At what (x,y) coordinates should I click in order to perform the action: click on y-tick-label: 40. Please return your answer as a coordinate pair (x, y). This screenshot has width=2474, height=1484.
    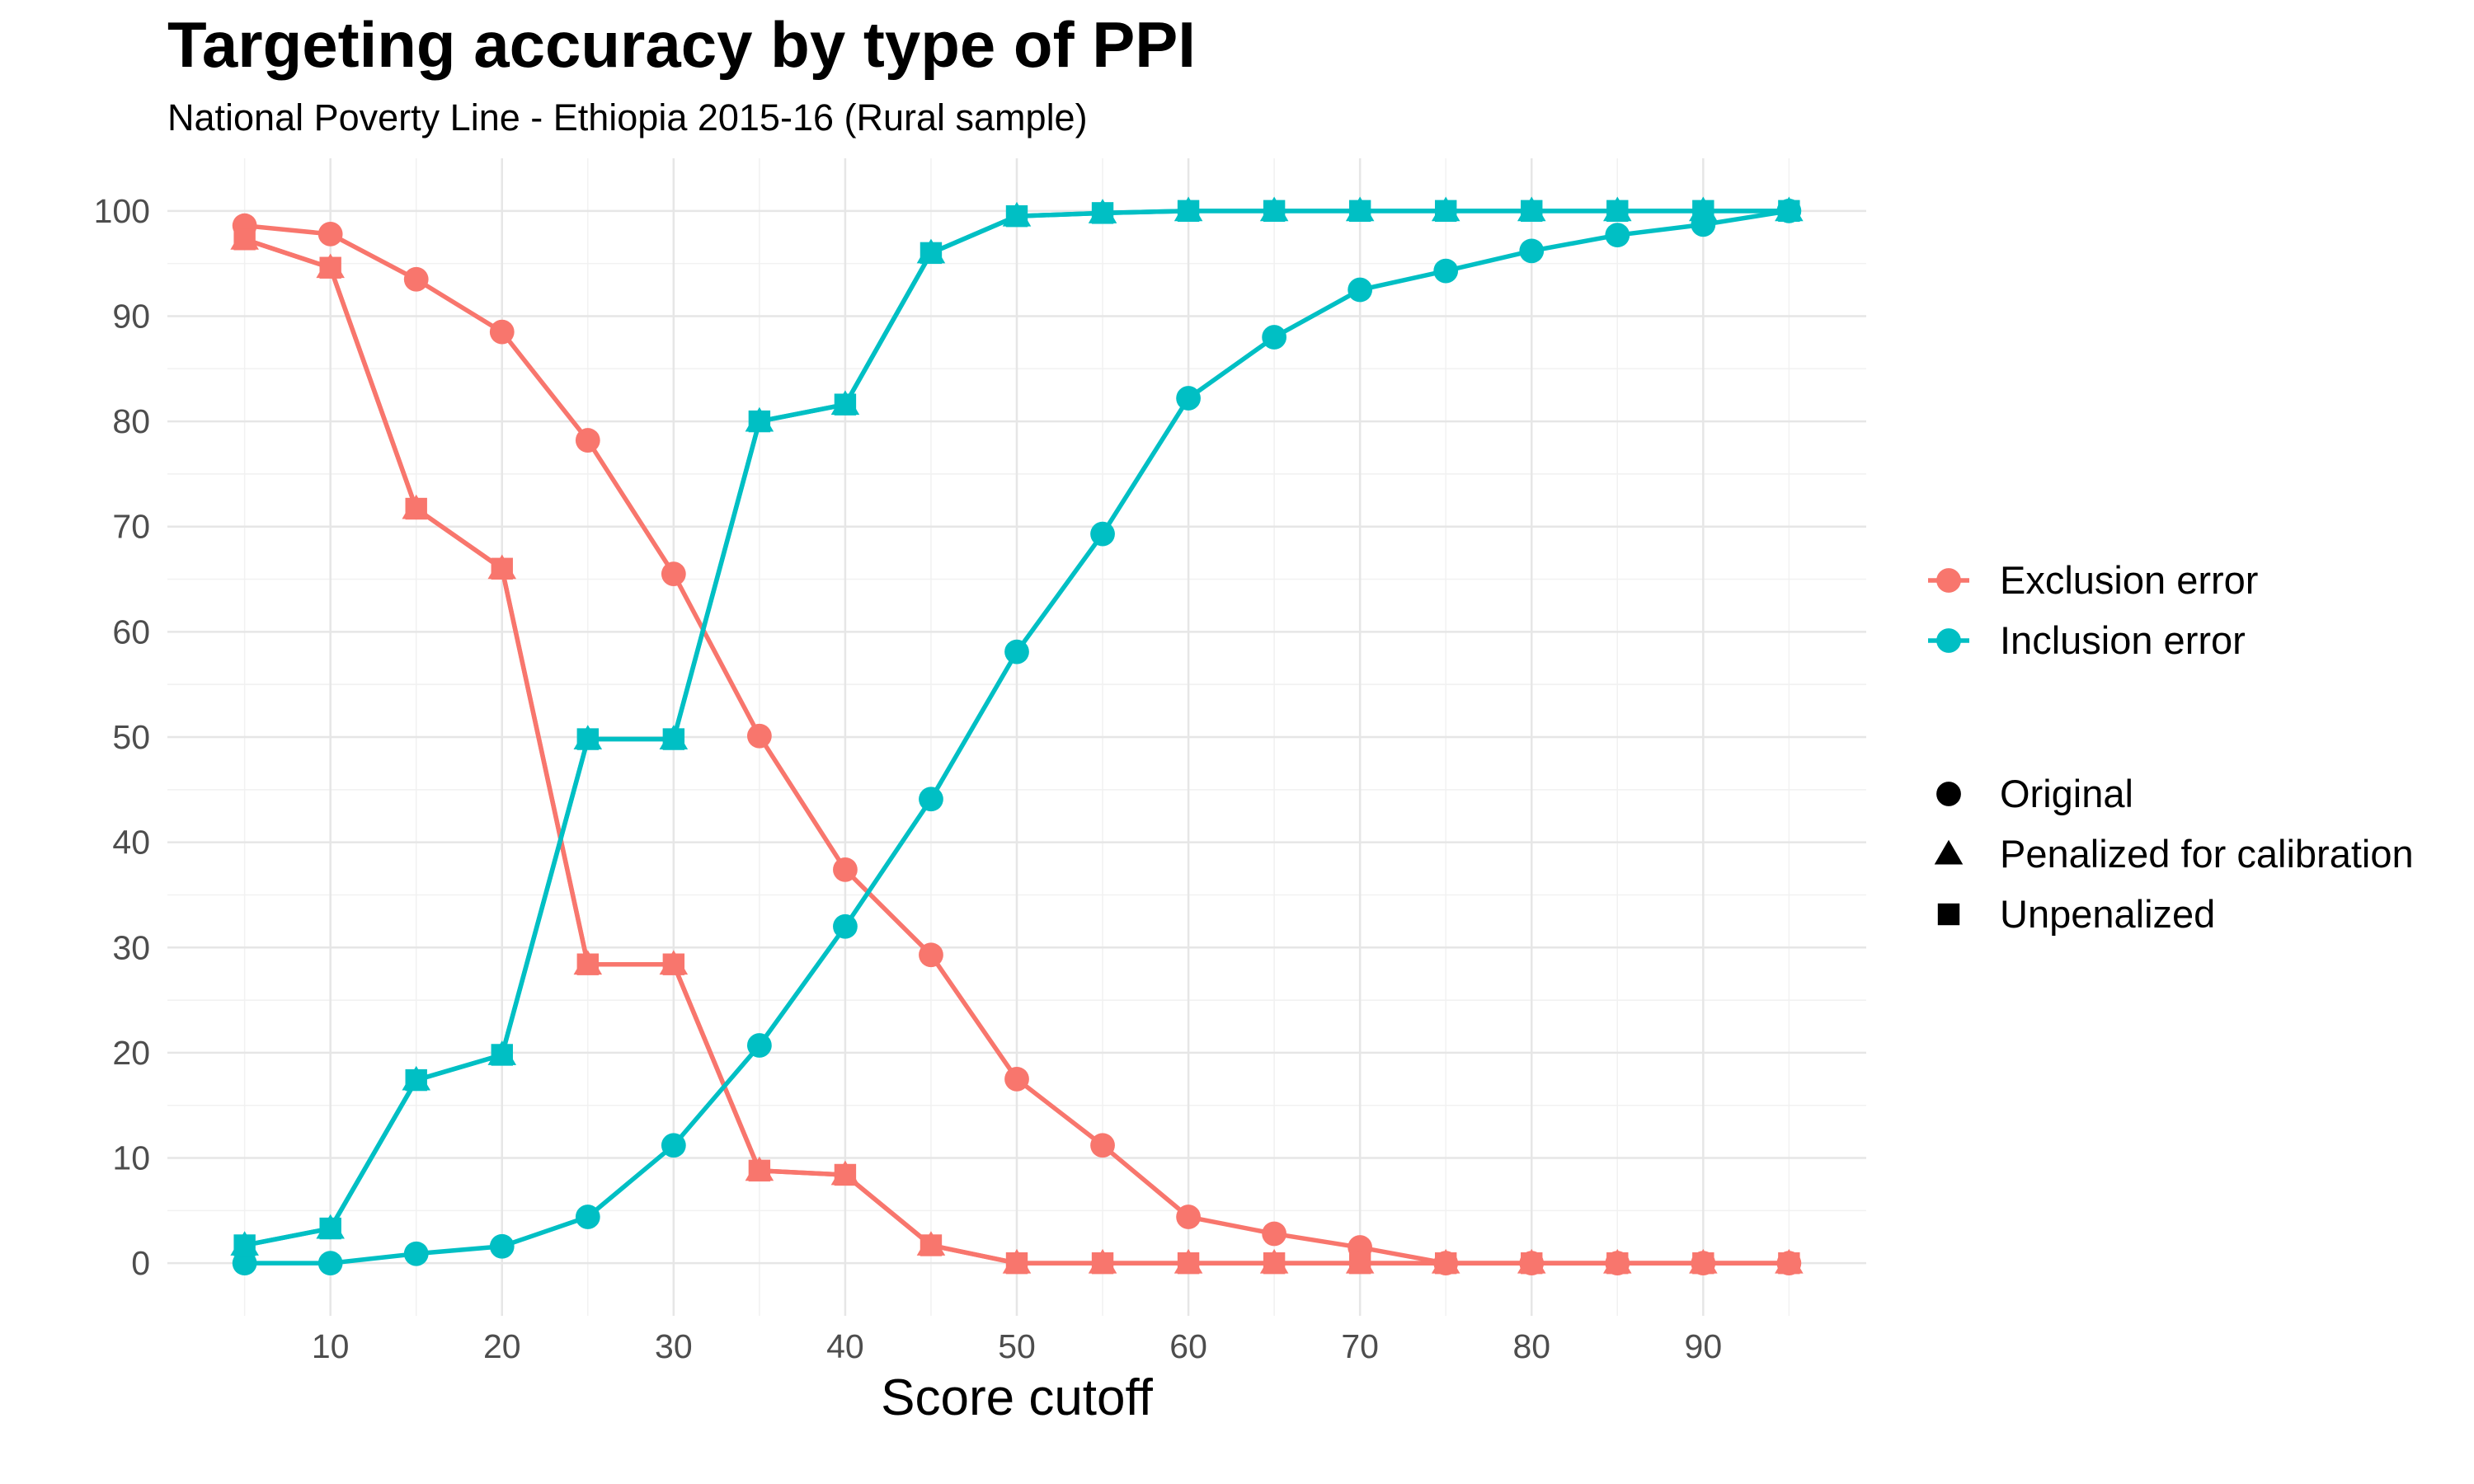
    Looking at the image, I should click on (131, 843).